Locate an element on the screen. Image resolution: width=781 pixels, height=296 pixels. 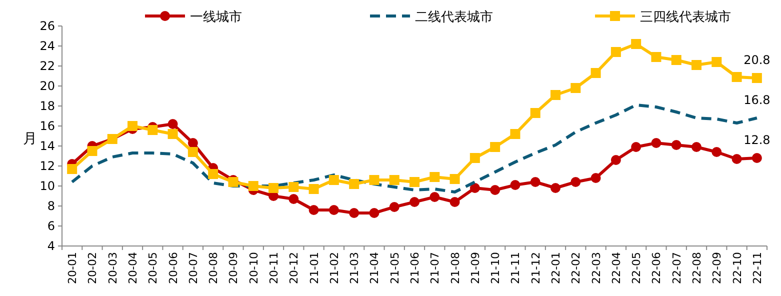
y-tick-label: 16 is located at coordinates (47, 126).